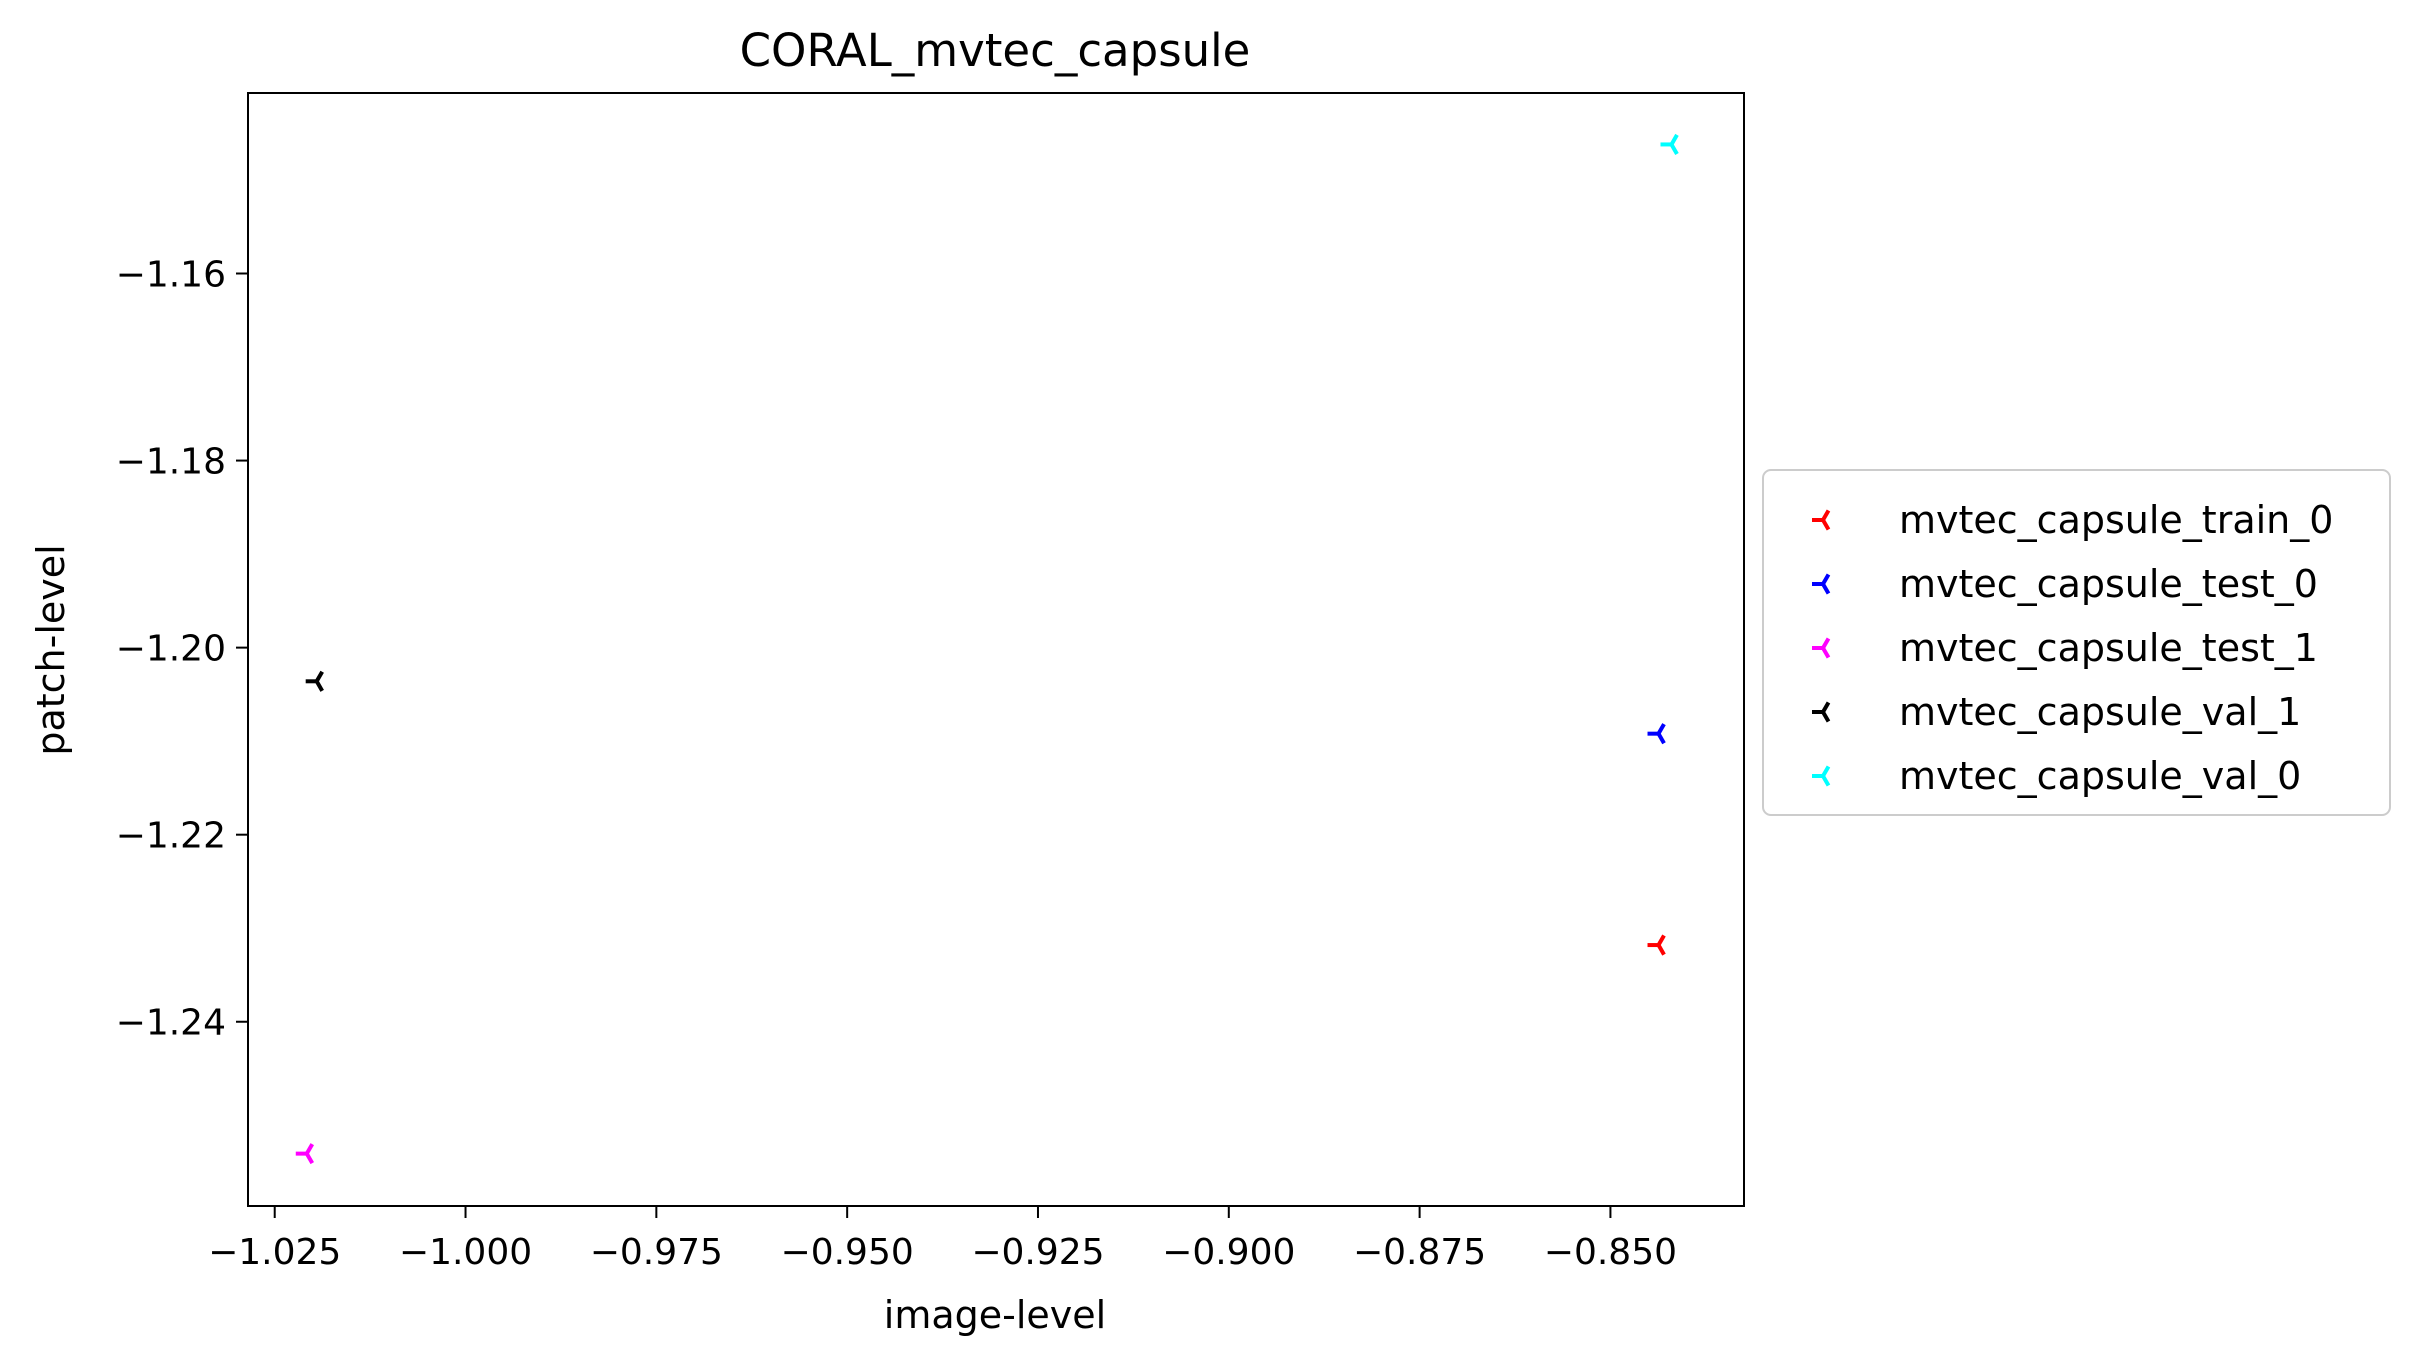 This screenshot has height=1361, width=2410. Describe the element at coordinates (171, 649) in the screenshot. I see `y-tick-label: −1.20` at that location.